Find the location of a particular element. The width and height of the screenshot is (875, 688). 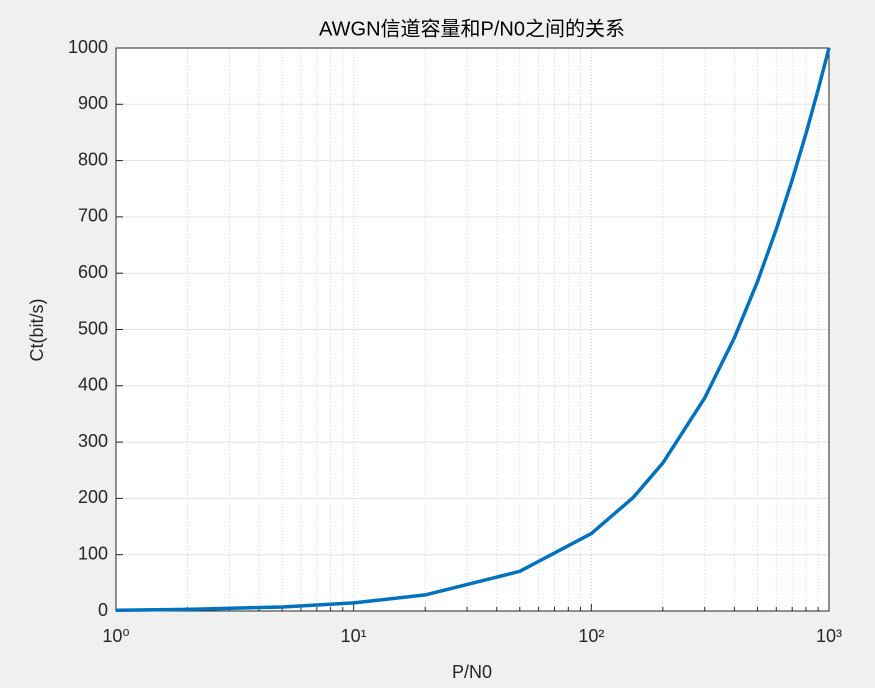

y-tick-label: 900 is located at coordinates (93, 103).